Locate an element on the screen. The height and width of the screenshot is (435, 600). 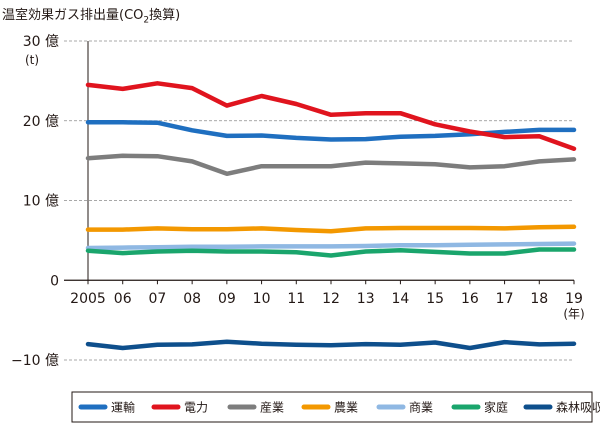
legend-label: 家庭 is located at coordinates (496, 407).